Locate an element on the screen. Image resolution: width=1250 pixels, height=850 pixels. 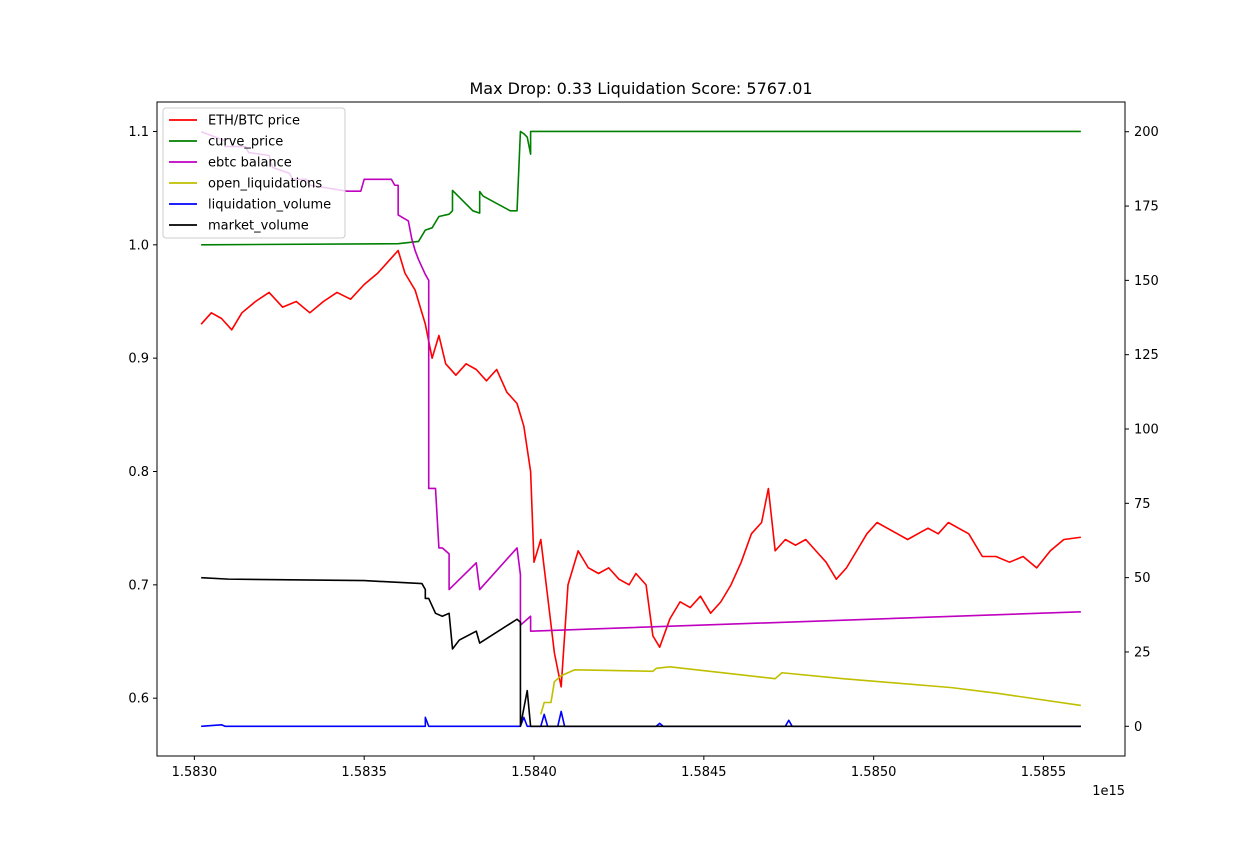
legend-box is located at coordinates (254, 173).